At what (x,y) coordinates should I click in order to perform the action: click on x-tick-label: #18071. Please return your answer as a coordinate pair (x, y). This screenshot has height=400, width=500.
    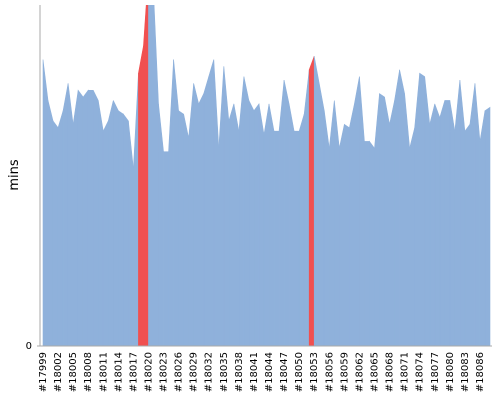
    Looking at the image, I should click on (405, 372).